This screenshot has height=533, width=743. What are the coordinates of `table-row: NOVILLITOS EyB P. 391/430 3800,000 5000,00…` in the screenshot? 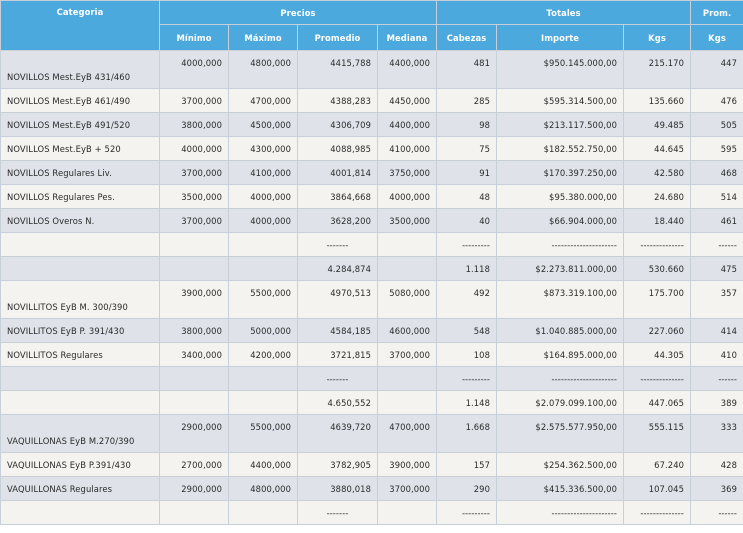 It's located at (371, 330).